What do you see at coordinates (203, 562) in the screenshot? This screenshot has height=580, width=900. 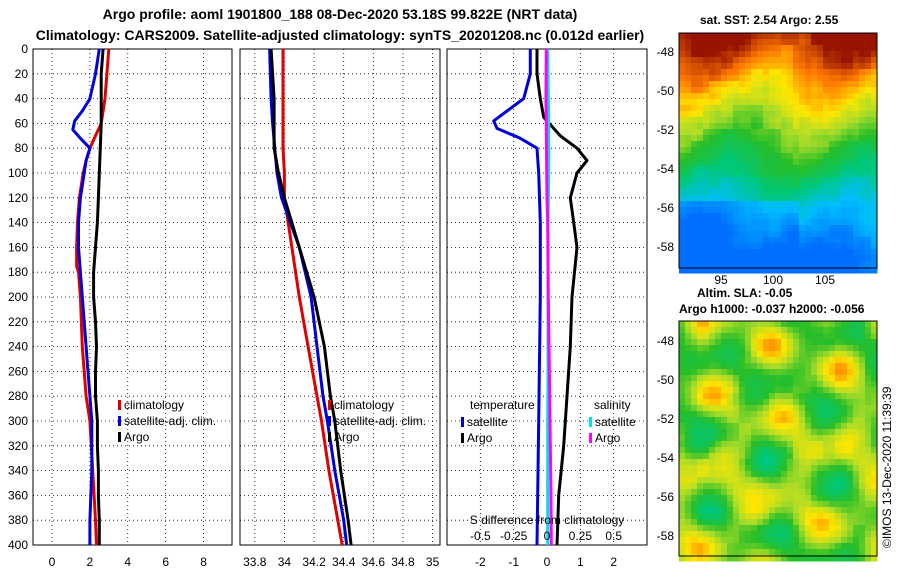 I see `x-tick-label: 8` at bounding box center [203, 562].